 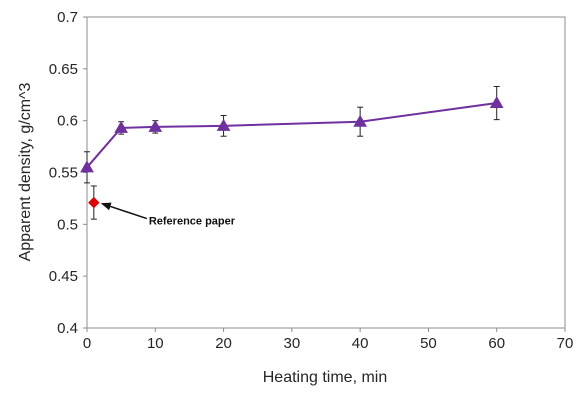 What do you see at coordinates (192, 222) in the screenshot?
I see `annotation-label: Reference paper` at bounding box center [192, 222].